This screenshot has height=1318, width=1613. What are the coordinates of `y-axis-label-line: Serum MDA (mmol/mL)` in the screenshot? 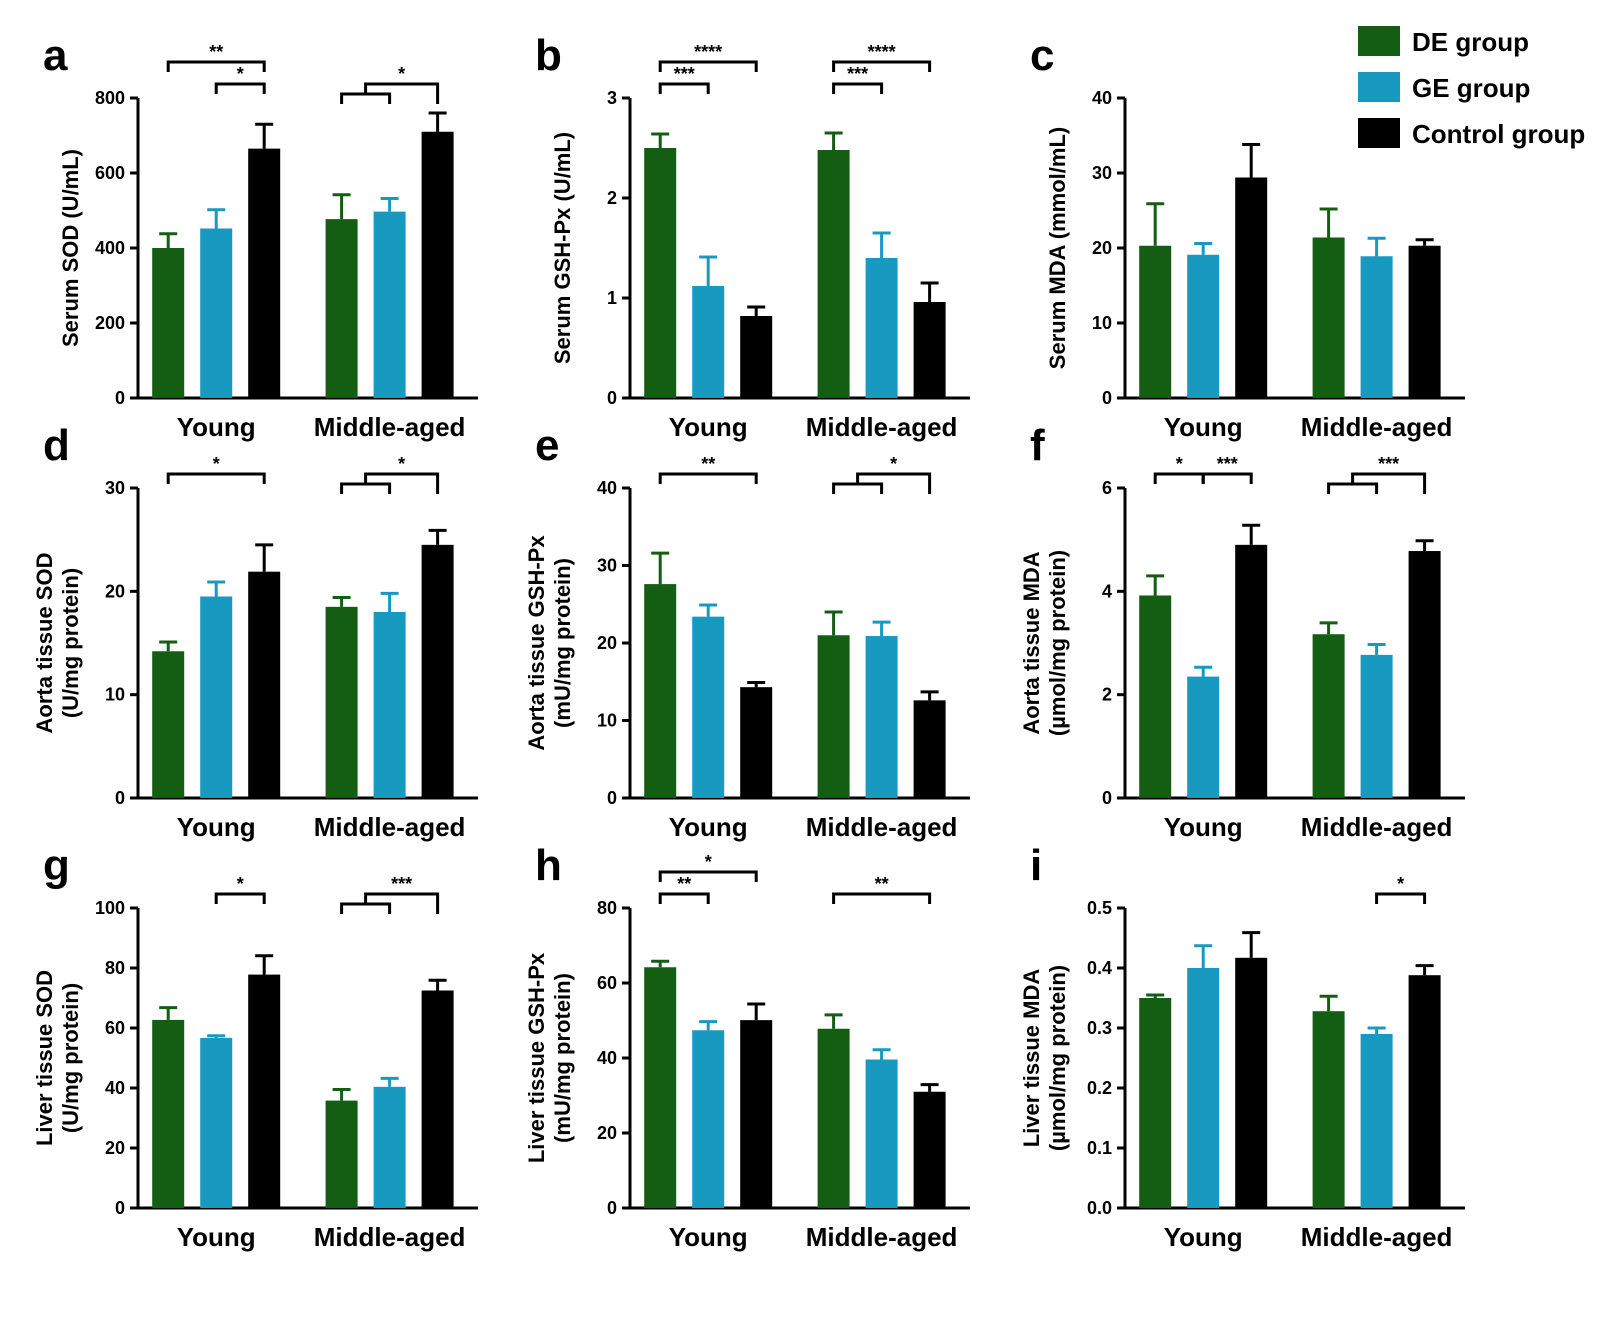 It's located at (1057, 248).